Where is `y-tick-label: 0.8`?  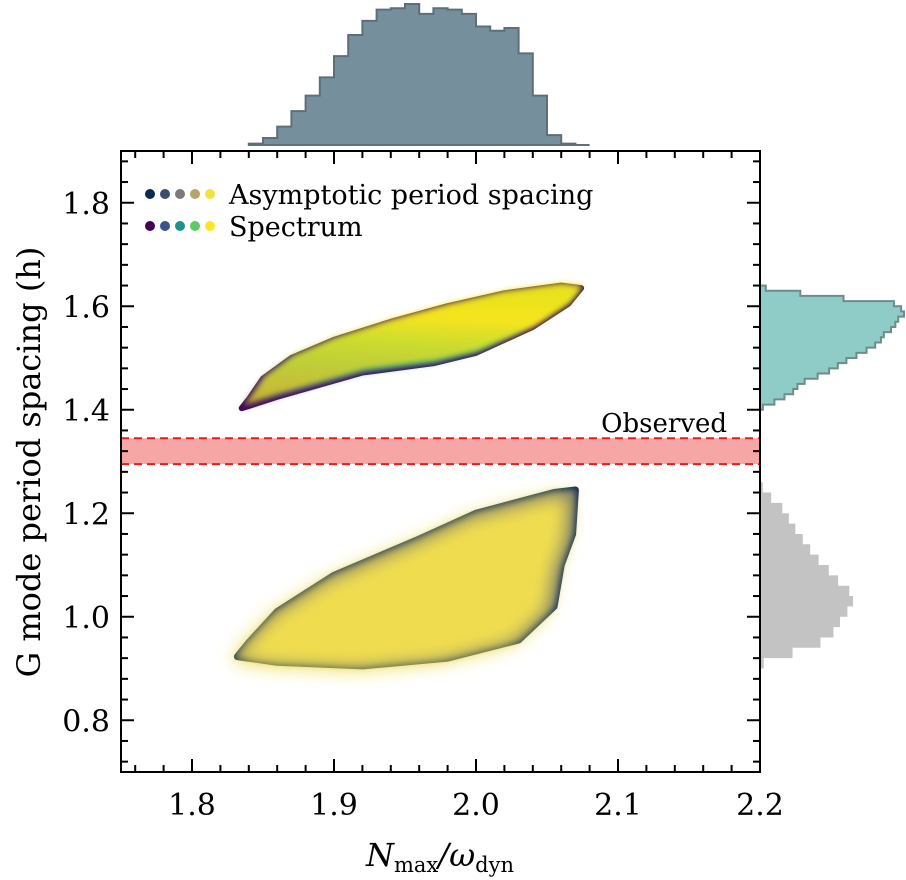
y-tick-label: 0.8 is located at coordinates (86, 721).